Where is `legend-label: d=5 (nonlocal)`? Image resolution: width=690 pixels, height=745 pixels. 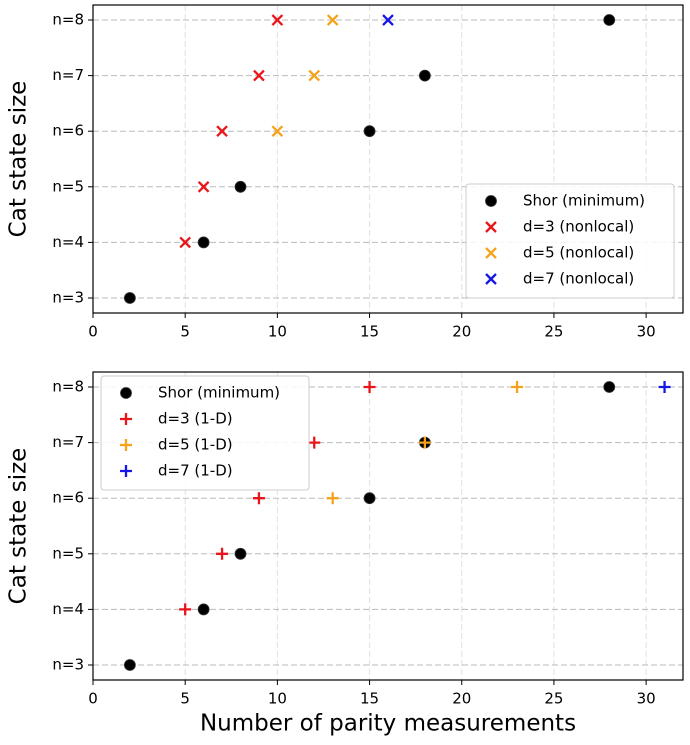
legend-label: d=5 (nonlocal) is located at coordinates (578, 253).